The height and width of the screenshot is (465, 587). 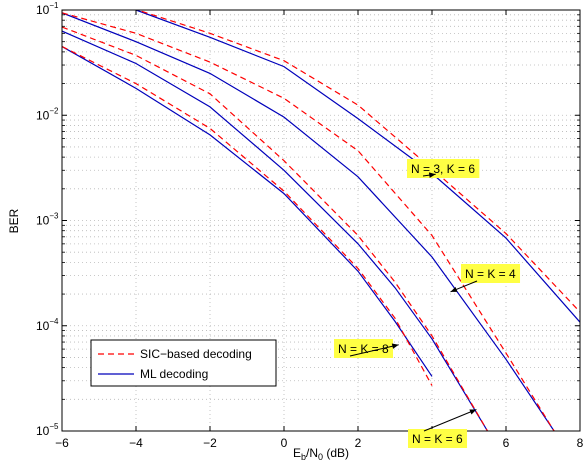 What do you see at coordinates (47, 325) in the screenshot?
I see `y-tick-label: 10⁻⁴` at bounding box center [47, 325].